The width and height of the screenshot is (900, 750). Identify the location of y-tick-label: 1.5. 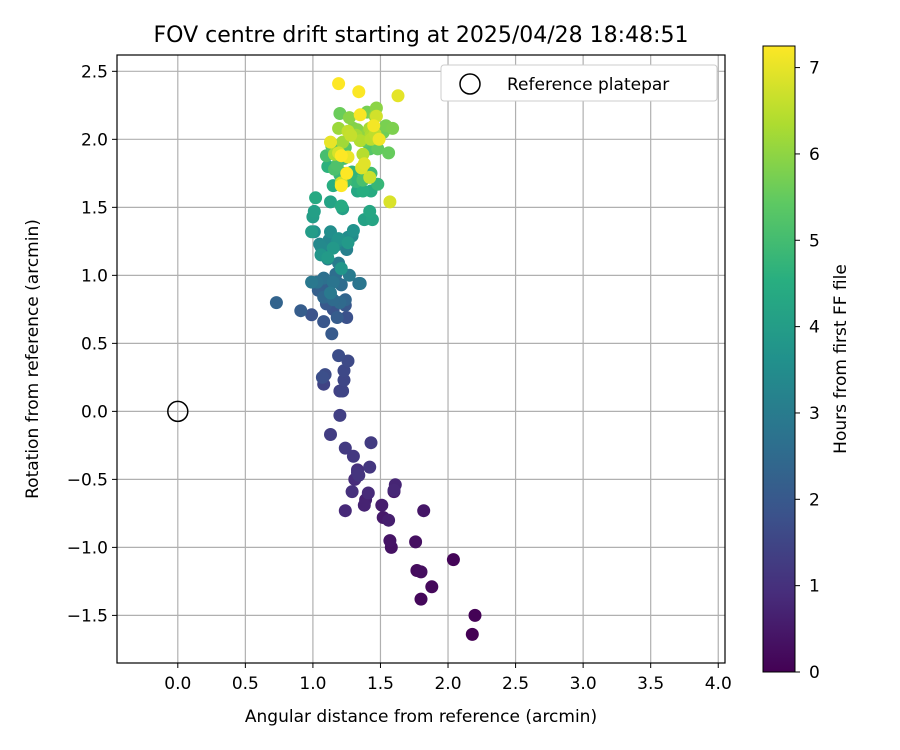
(94, 208).